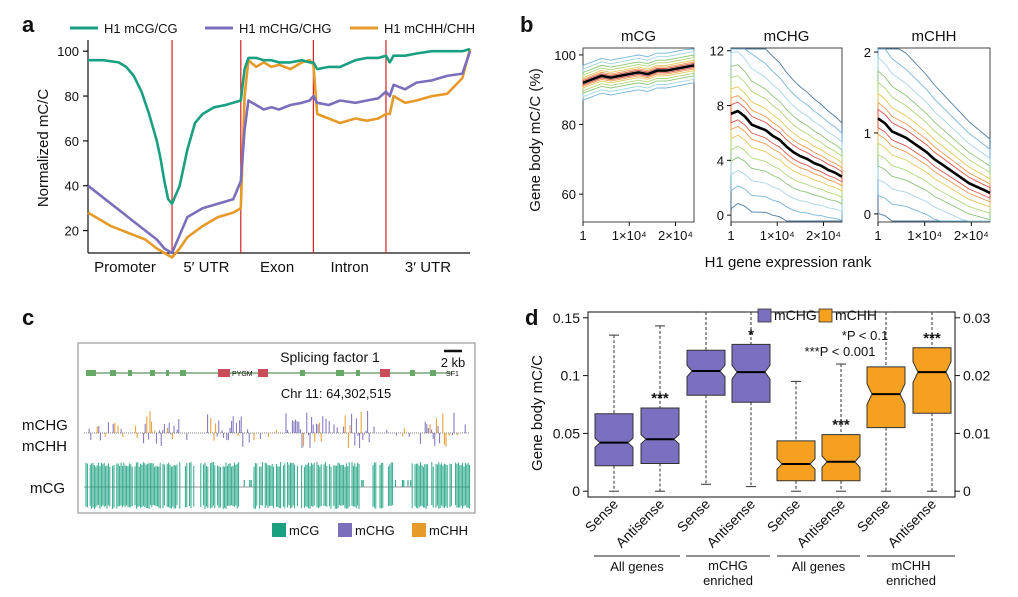 The image size is (1018, 597). What do you see at coordinates (141, 28) in the screenshot?
I see `legend-label: H1 mCG/CG` at bounding box center [141, 28].